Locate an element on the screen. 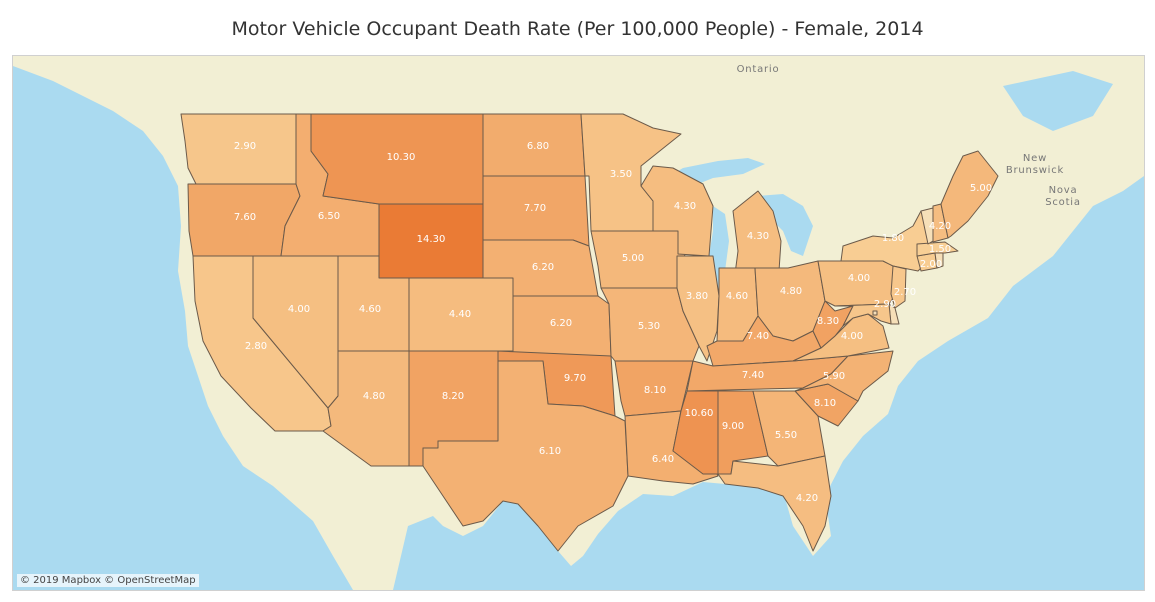 Image resolution: width=1155 pixels, height=602 pixels. value-label-nm: 8.20 is located at coordinates (453, 396).